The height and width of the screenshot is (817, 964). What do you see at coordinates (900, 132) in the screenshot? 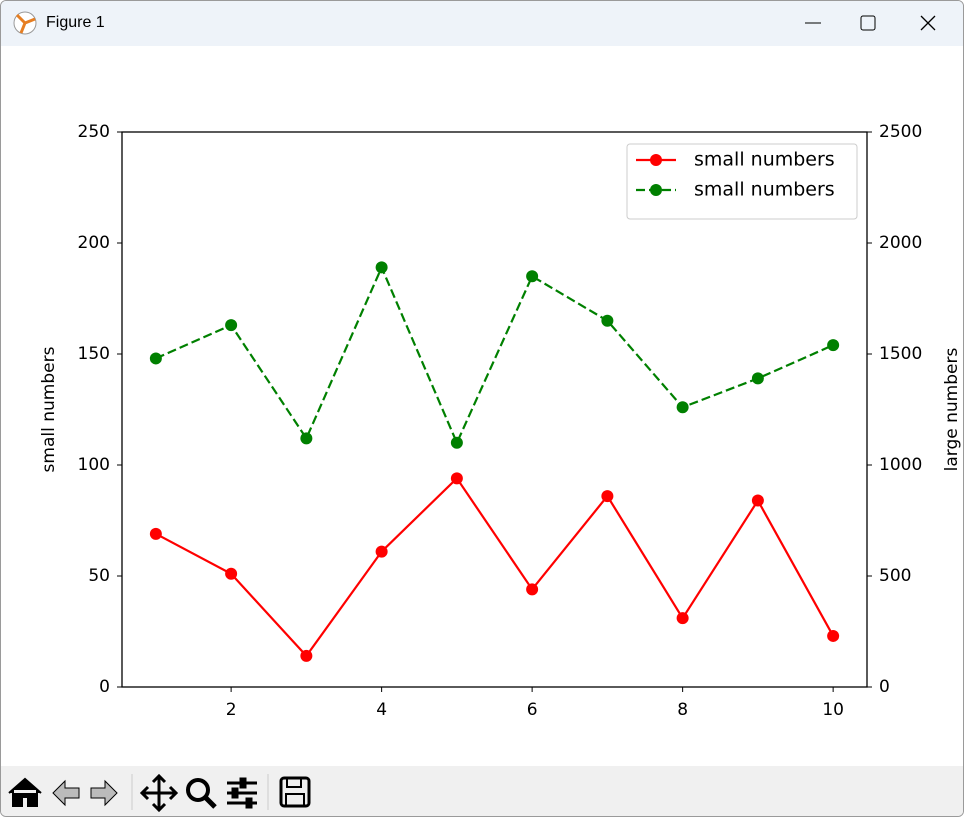
I see `y2-tick-label: 2500` at bounding box center [900, 132].